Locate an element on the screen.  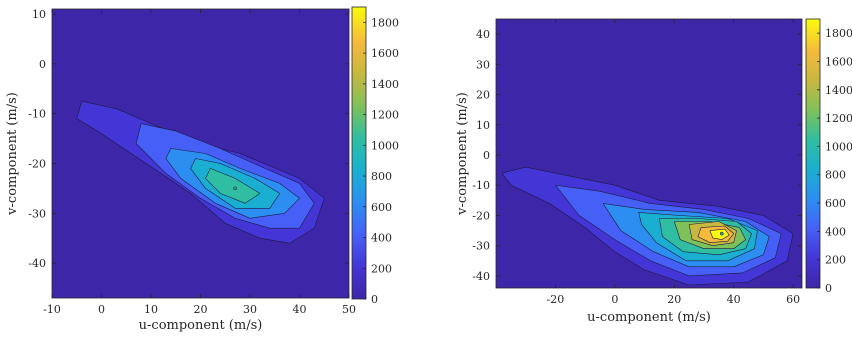
y-tick-label: 20 is located at coordinates (483, 95).